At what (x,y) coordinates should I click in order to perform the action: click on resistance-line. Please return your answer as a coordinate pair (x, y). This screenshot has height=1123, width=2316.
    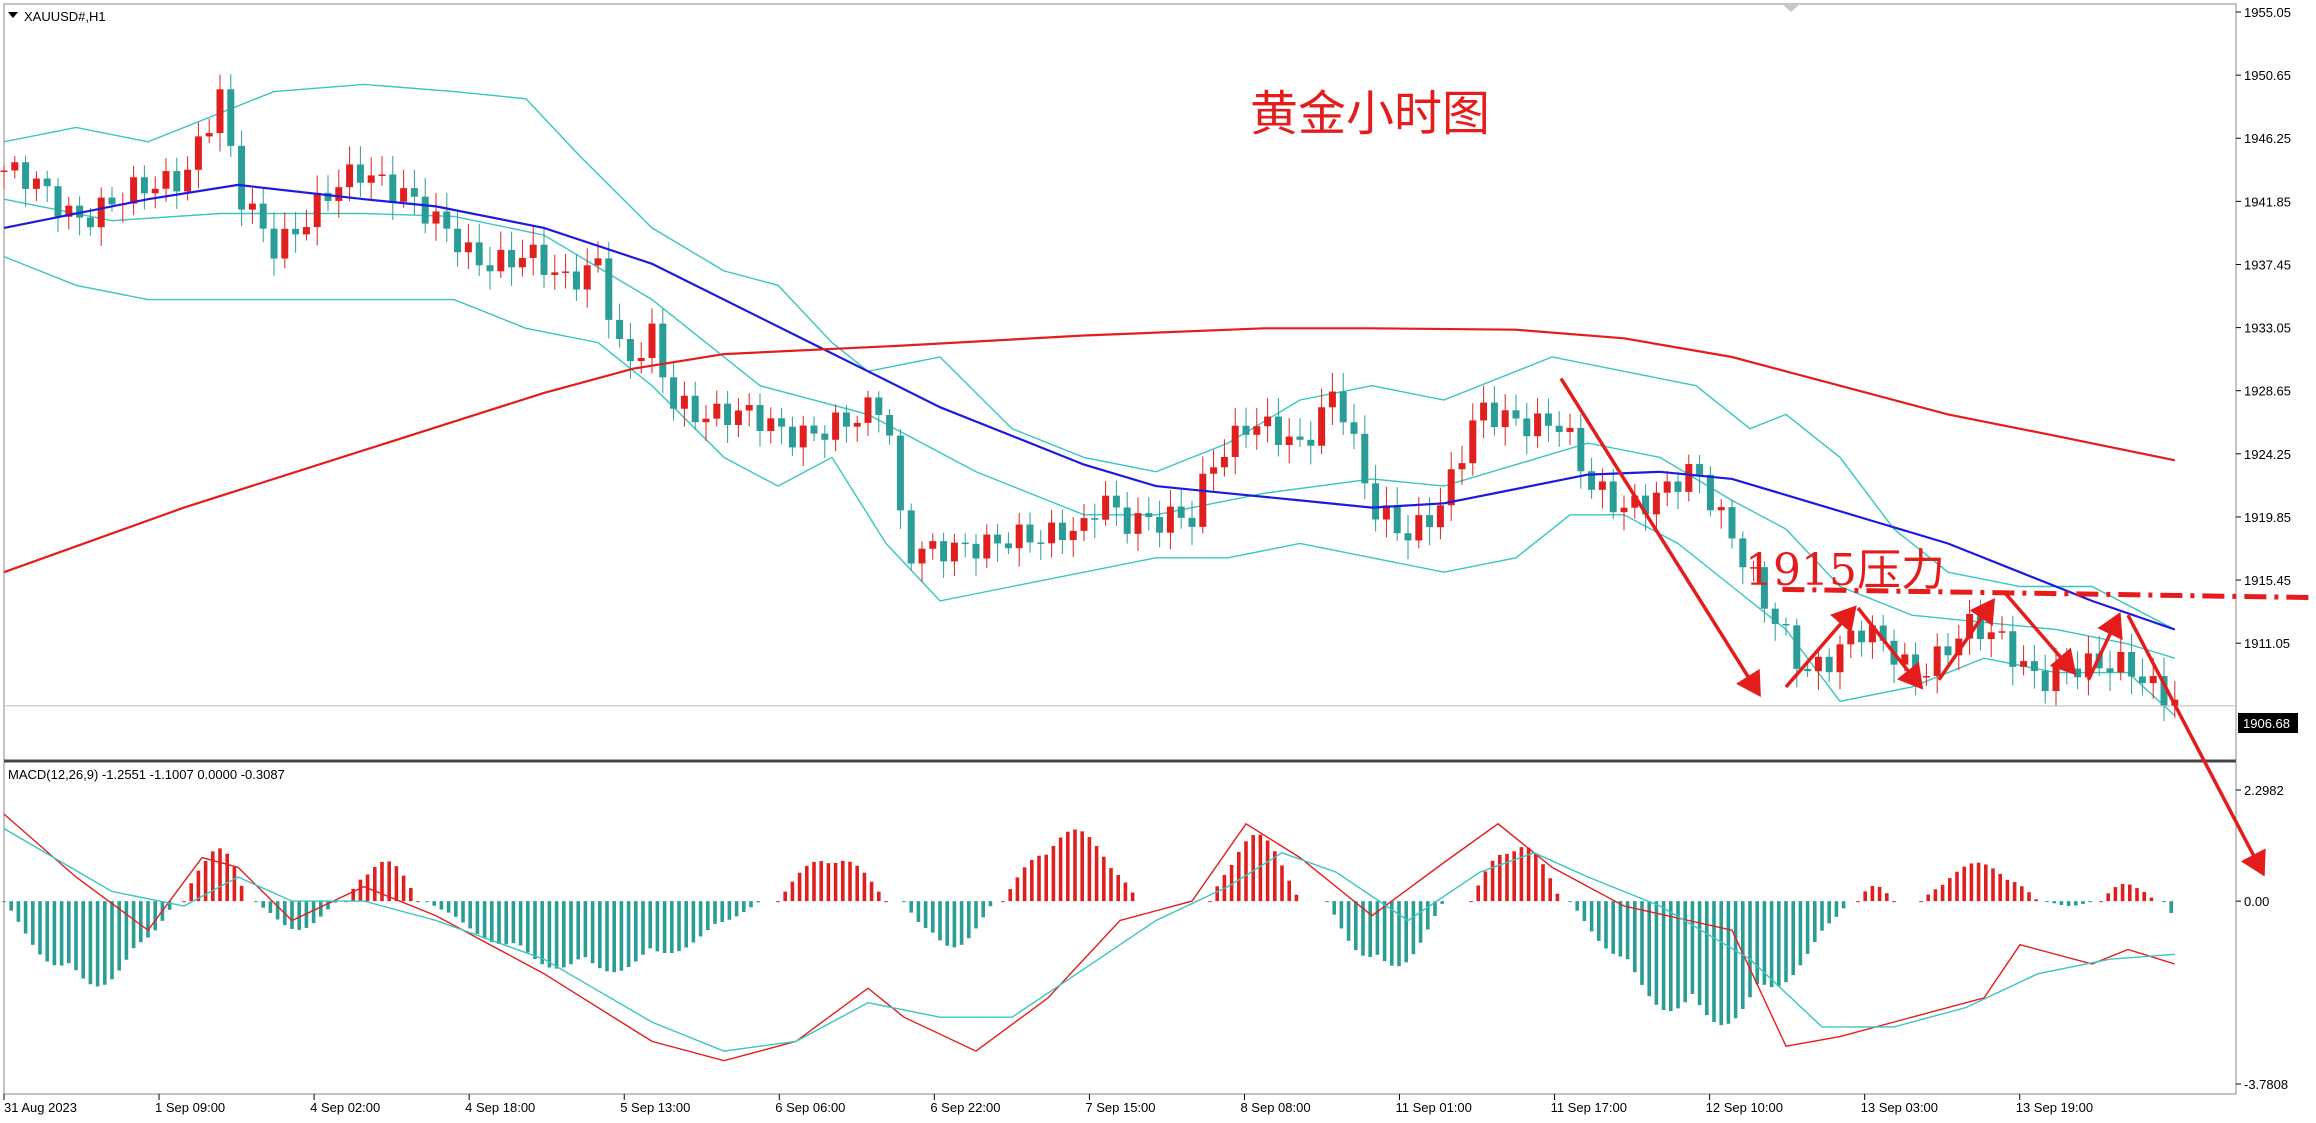
    Looking at the image, I should click on (2049, 593).